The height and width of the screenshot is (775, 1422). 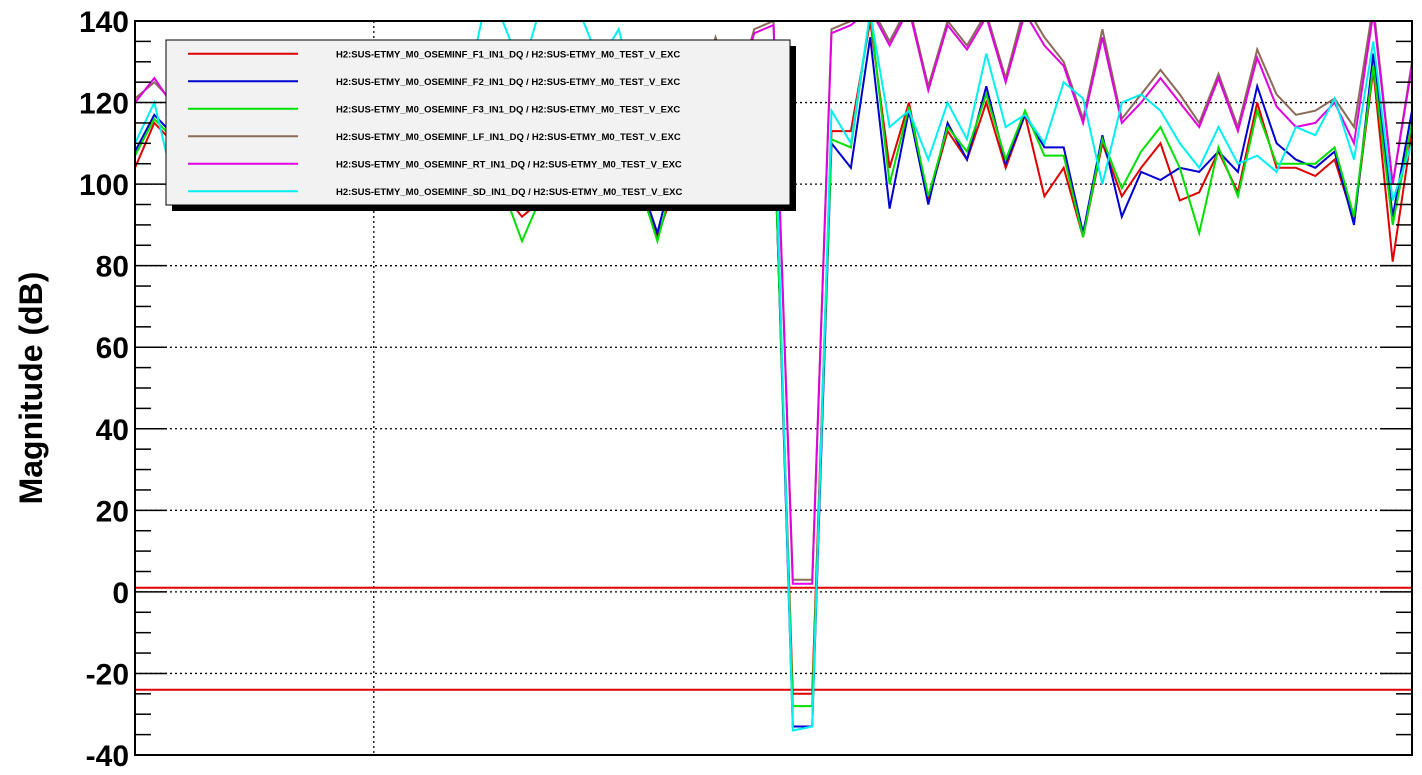 What do you see at coordinates (107, 674) in the screenshot?
I see `y-tick-label: -20` at bounding box center [107, 674].